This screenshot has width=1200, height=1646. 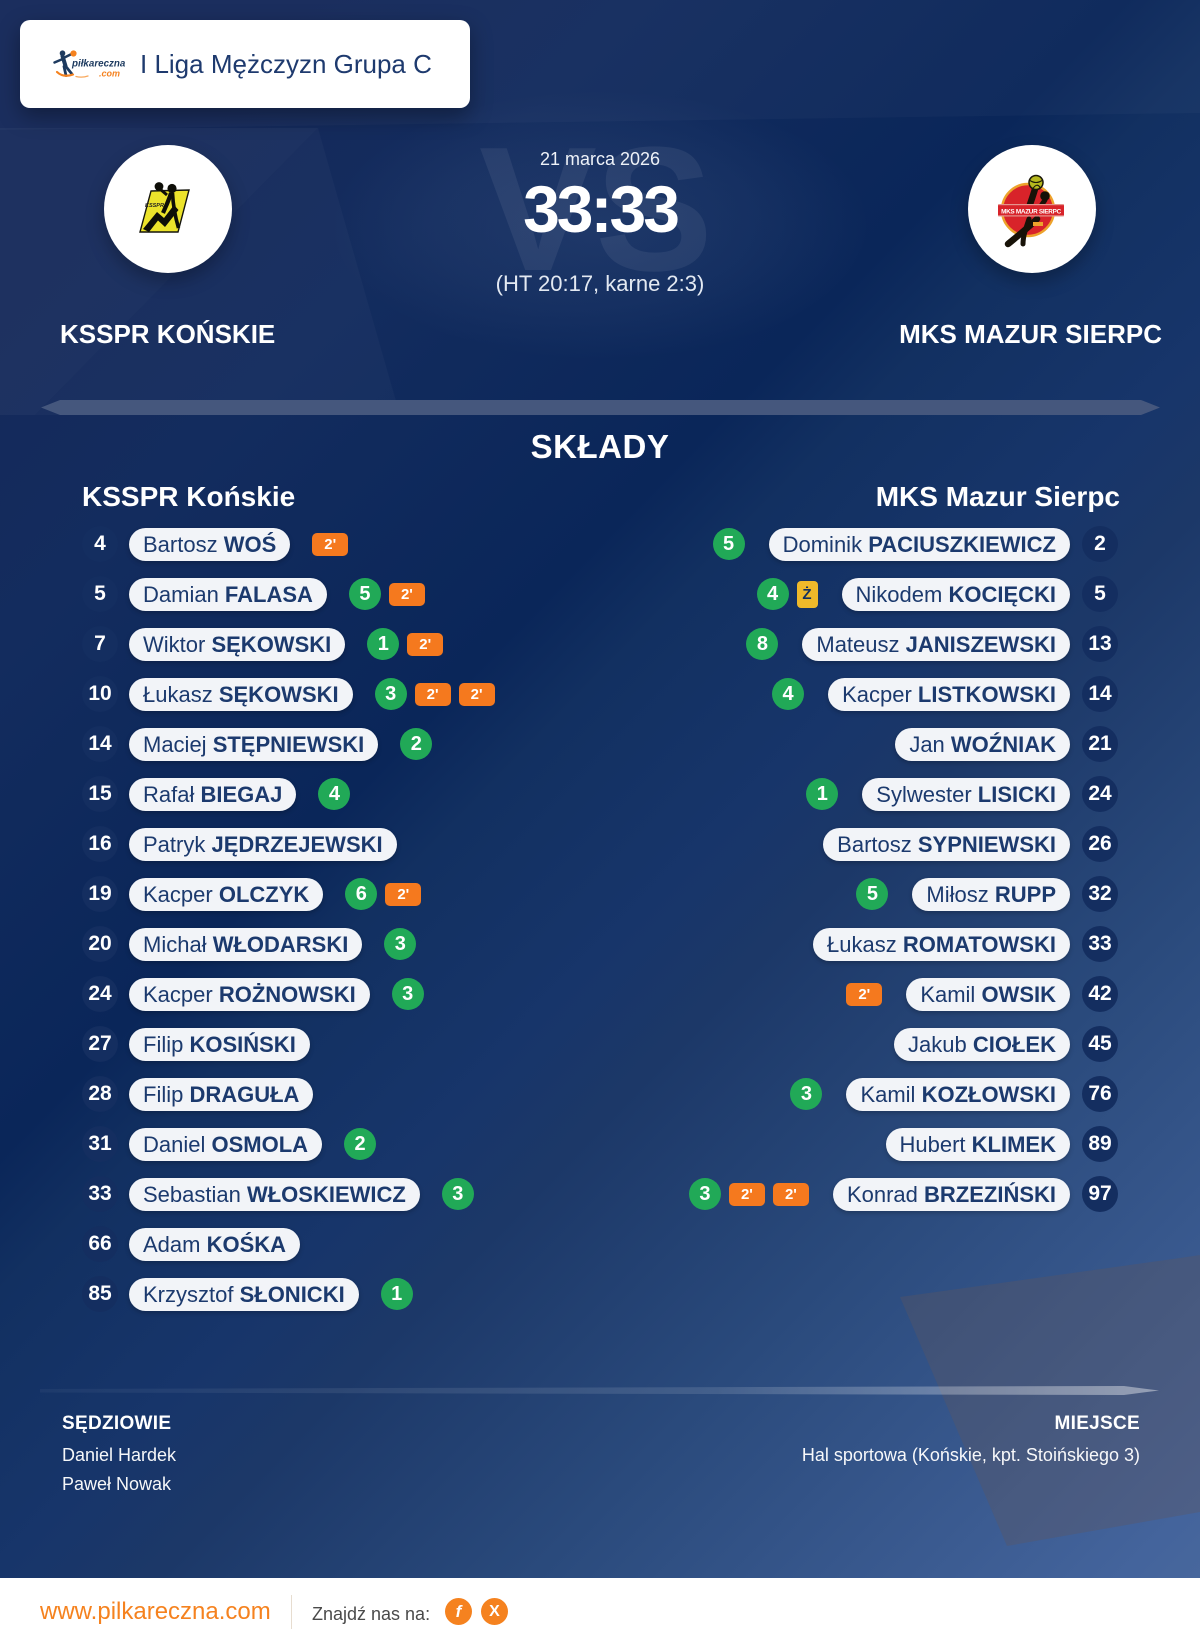 I want to click on svg-text: KSSPR, so click(x=154, y=206).